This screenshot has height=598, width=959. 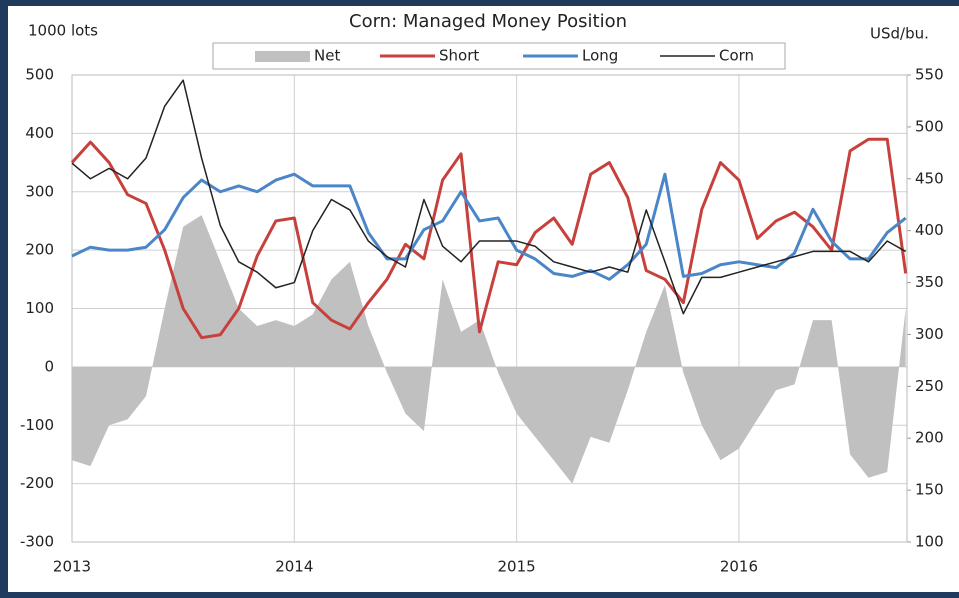 What do you see at coordinates (63, 31) in the screenshot?
I see `y-axis-label: 1000 lots` at bounding box center [63, 31].